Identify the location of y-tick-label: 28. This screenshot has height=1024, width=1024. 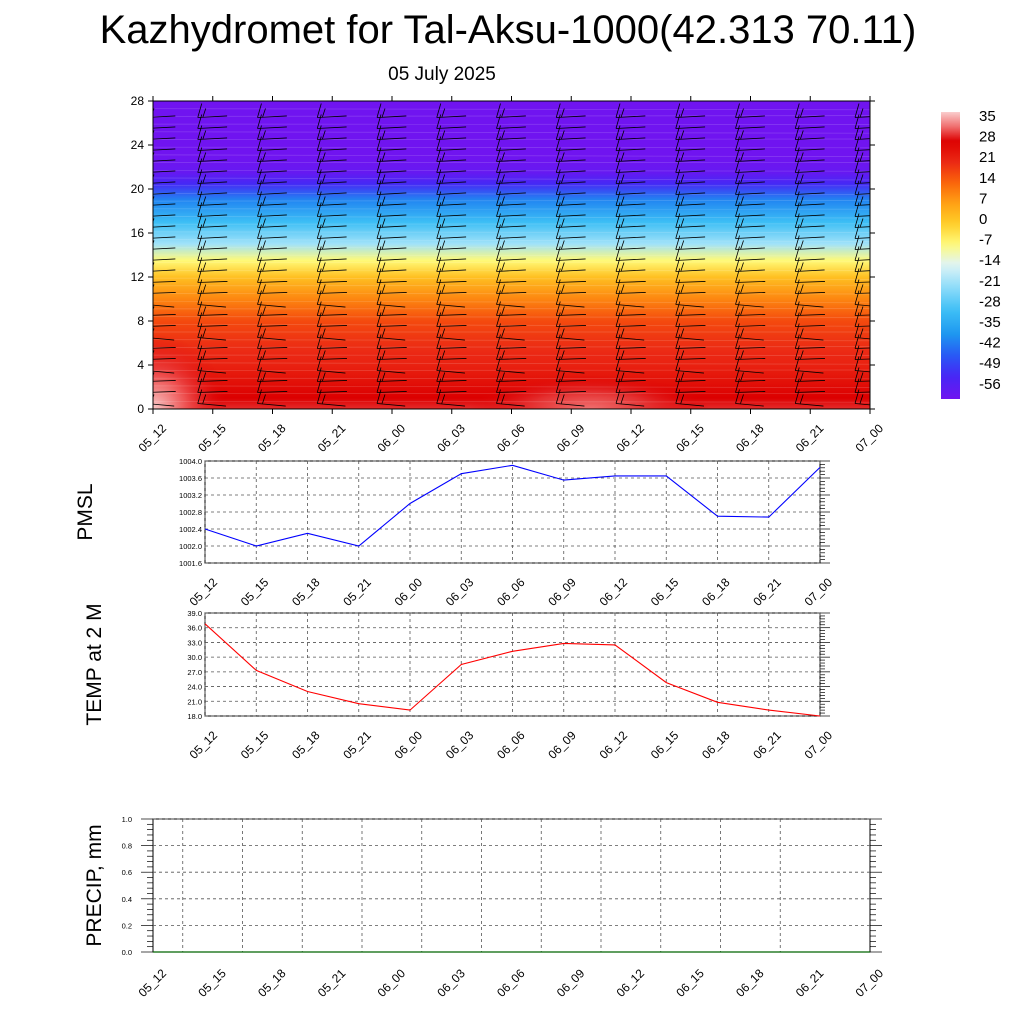
(138, 101).